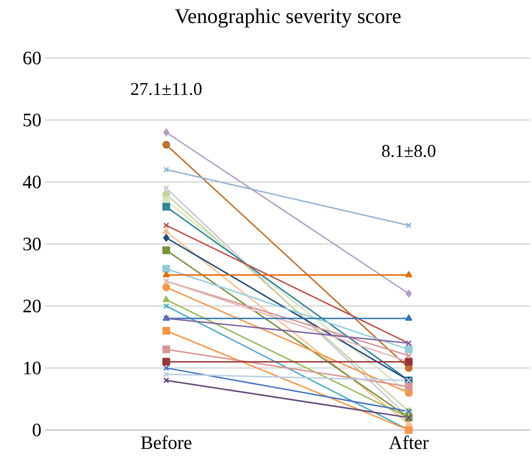 The height and width of the screenshot is (467, 532). I want to click on annotation: 27.1±11.0, so click(166, 89).